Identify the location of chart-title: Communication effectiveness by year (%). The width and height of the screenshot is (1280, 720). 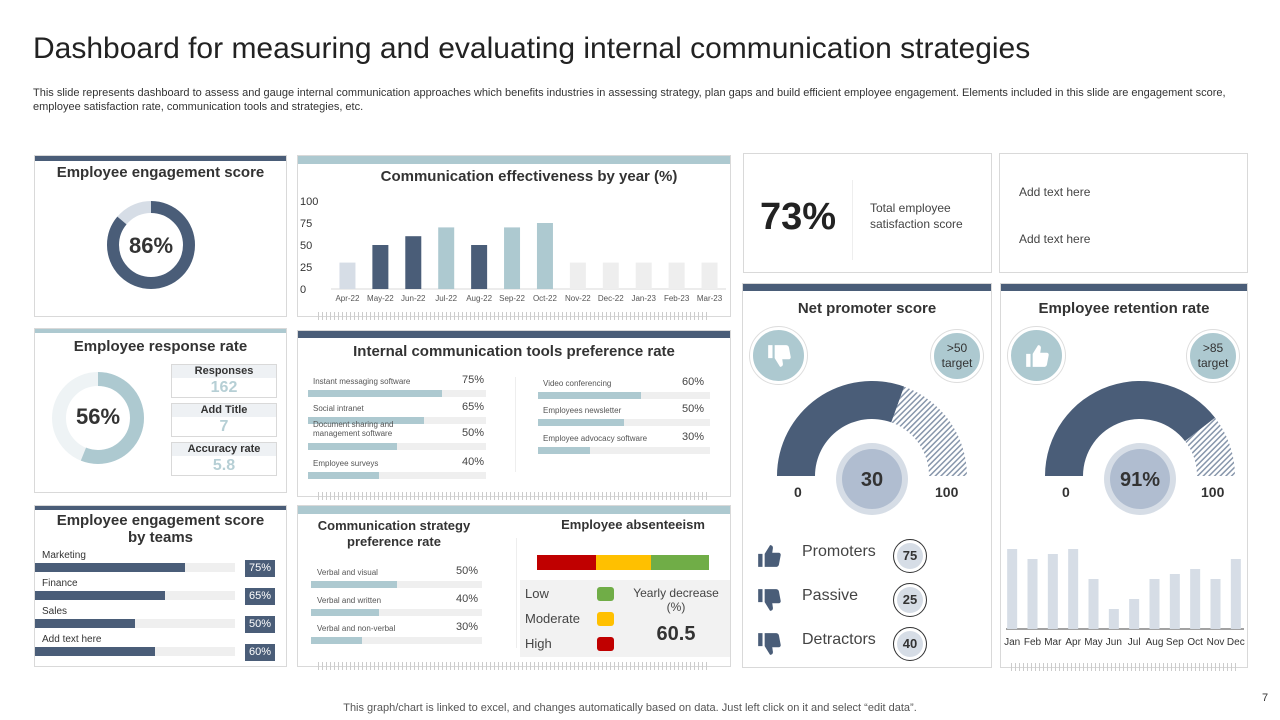
(529, 176).